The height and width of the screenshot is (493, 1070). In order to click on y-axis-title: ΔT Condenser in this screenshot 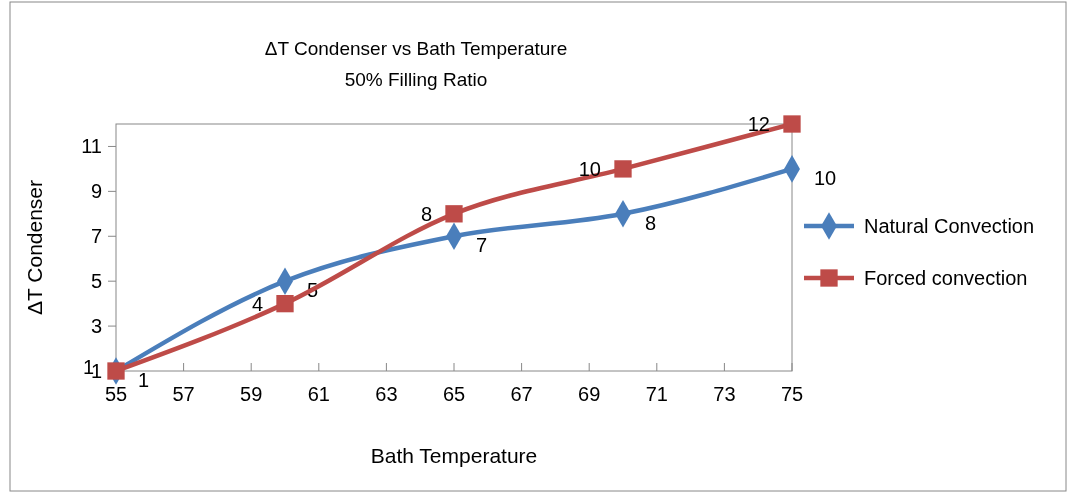, I will do `click(34, 247)`.